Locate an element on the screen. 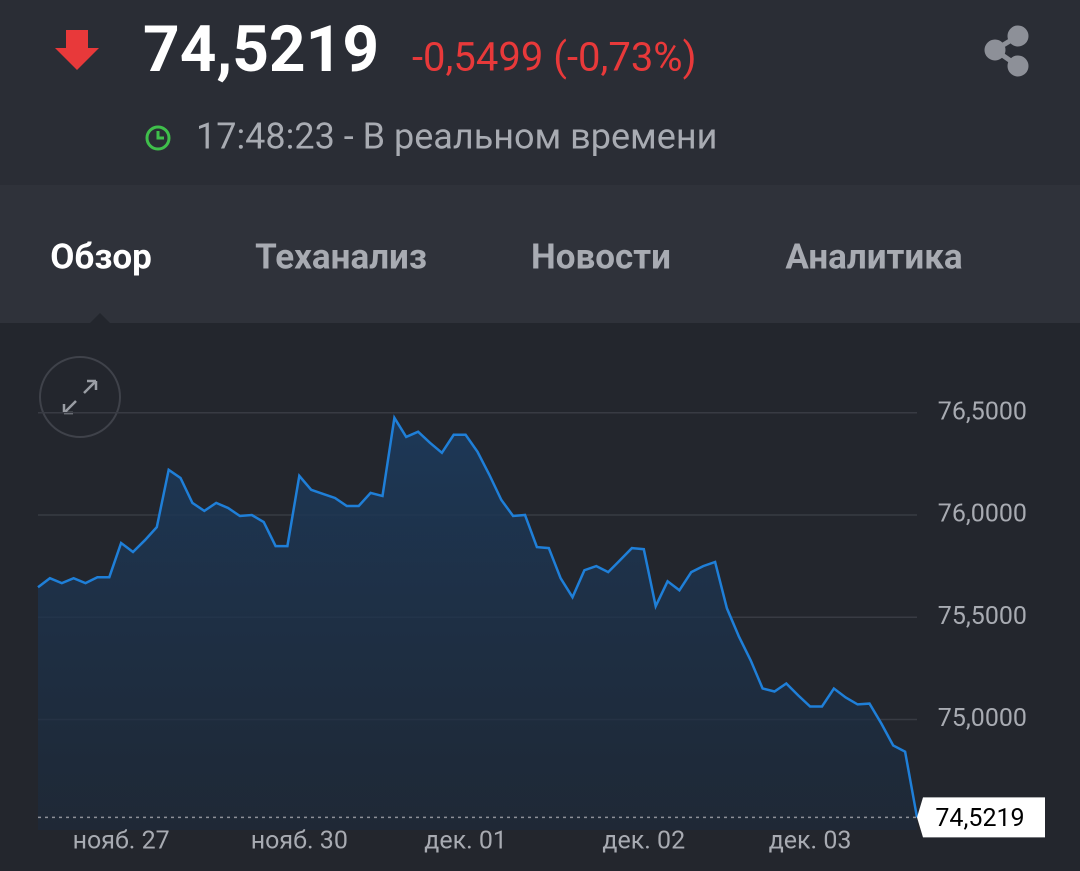 This screenshot has width=1080, height=871. expand-button is located at coordinates (80, 397).